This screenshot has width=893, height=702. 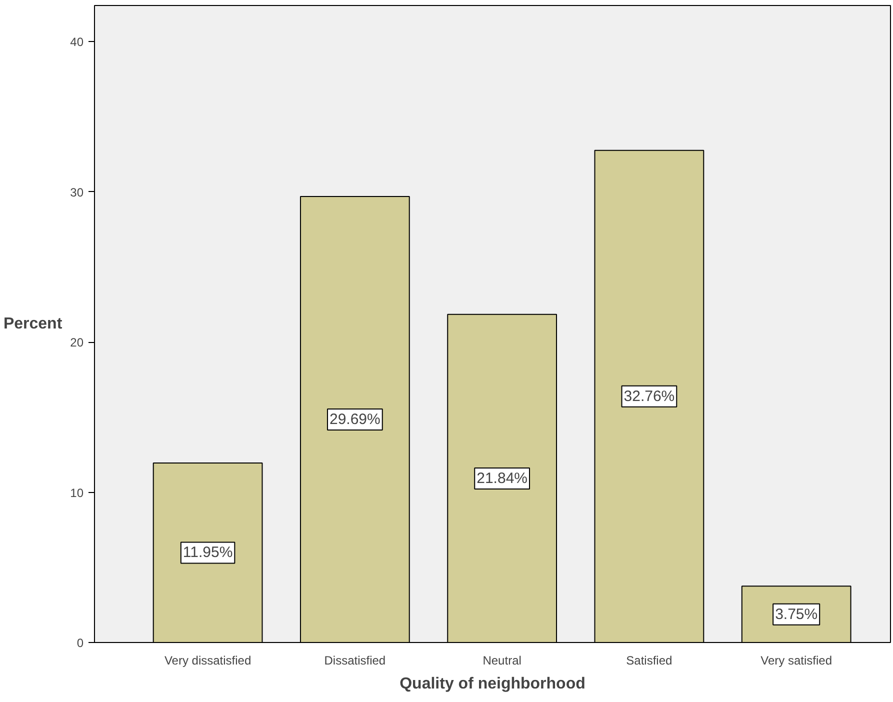 What do you see at coordinates (649, 661) in the screenshot?
I see `x-tick-label: Satisfied` at bounding box center [649, 661].